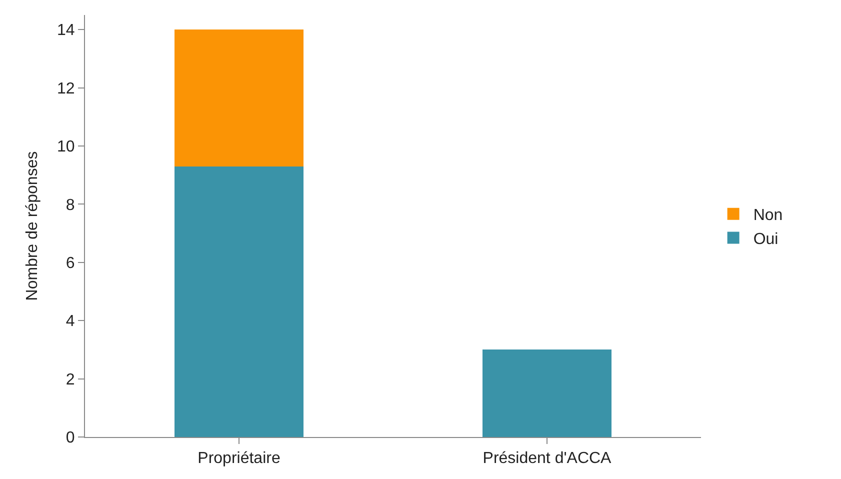 The image size is (841, 479). What do you see at coordinates (66, 147) in the screenshot?
I see `y-tick-label: 10` at bounding box center [66, 147].